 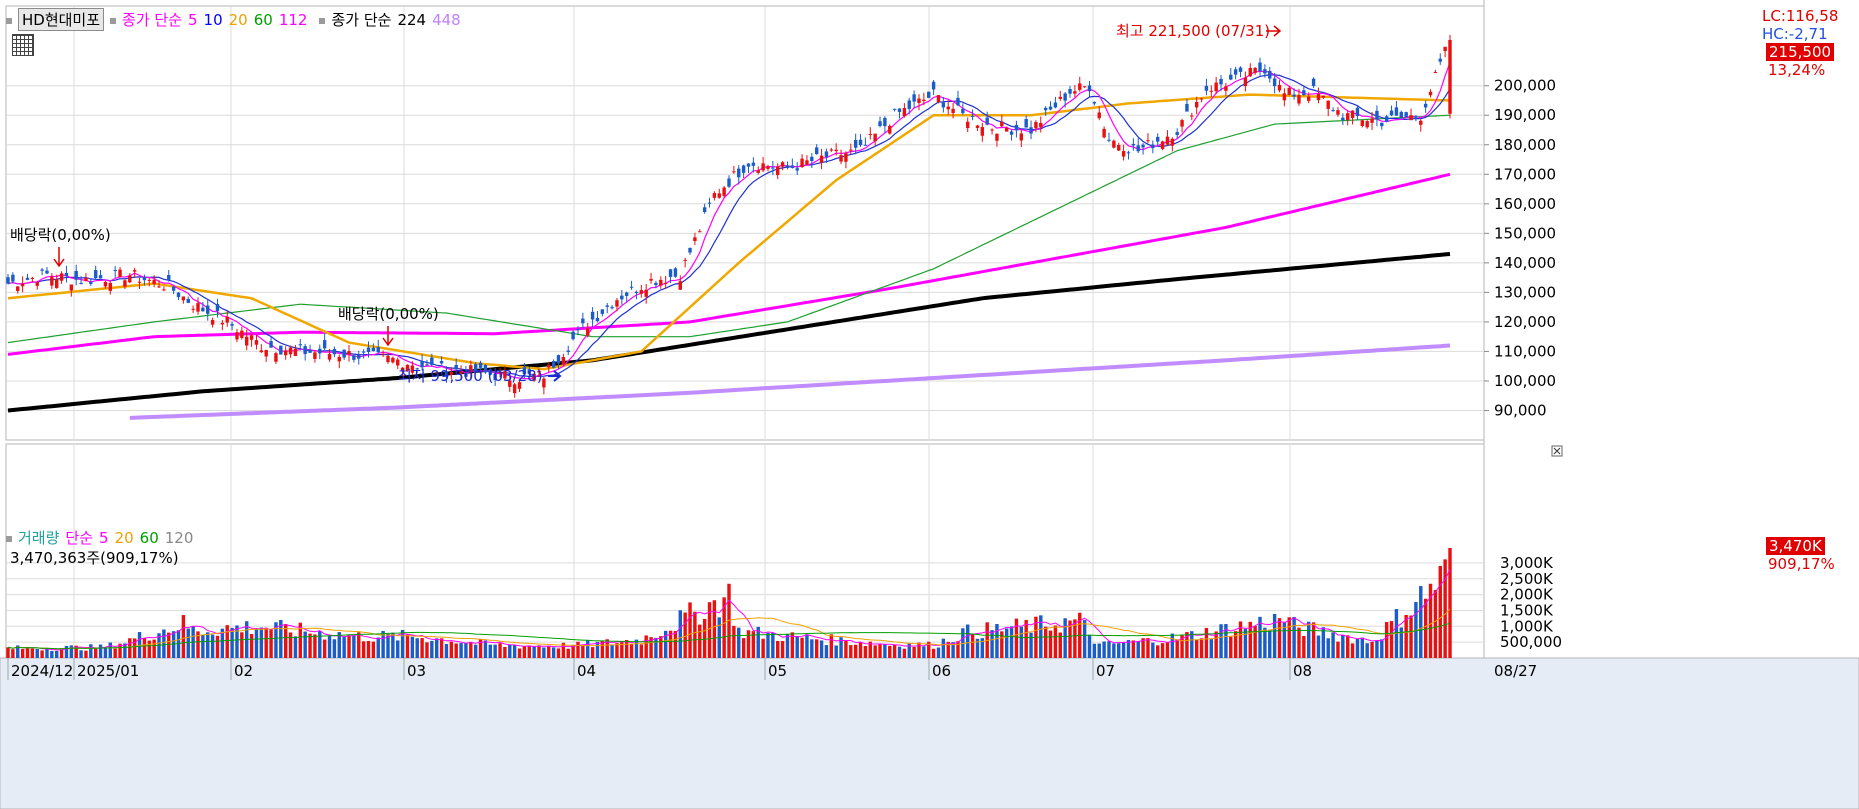 What do you see at coordinates (1515, 671) in the screenshot?
I see `current-date-label: 08/27` at bounding box center [1515, 671].